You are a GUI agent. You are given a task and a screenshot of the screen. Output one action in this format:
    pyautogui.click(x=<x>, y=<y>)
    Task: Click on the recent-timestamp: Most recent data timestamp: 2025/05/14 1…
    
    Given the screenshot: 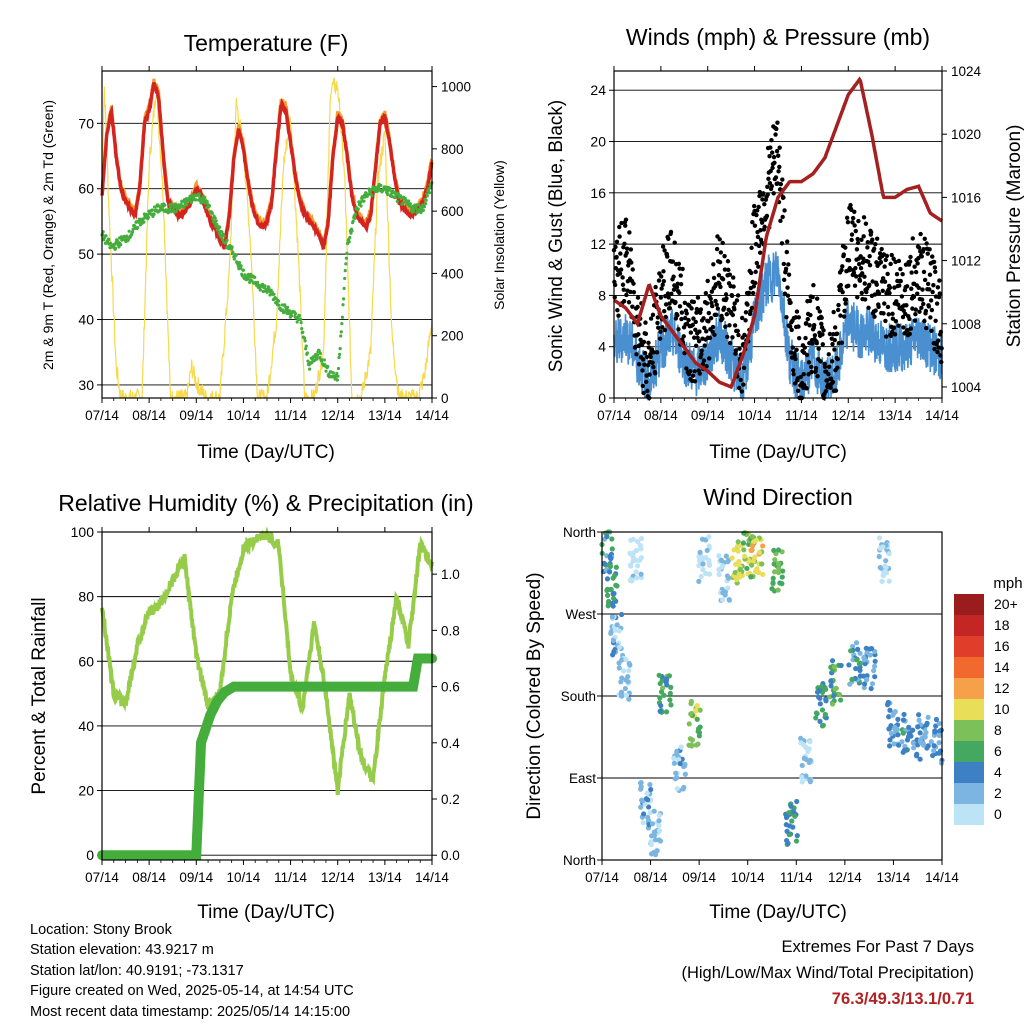 What is the action you would take?
    pyautogui.click(x=190, y=1011)
    